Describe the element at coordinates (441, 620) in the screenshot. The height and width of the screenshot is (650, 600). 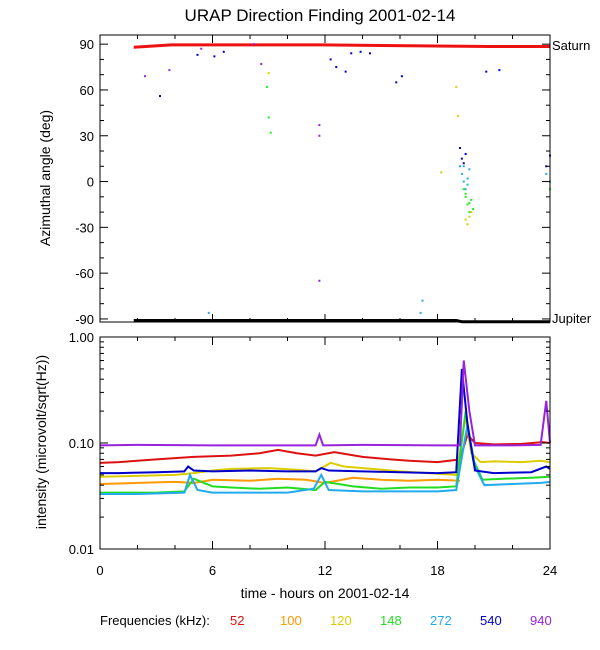
I see `legend-entry-272: 272` at that location.